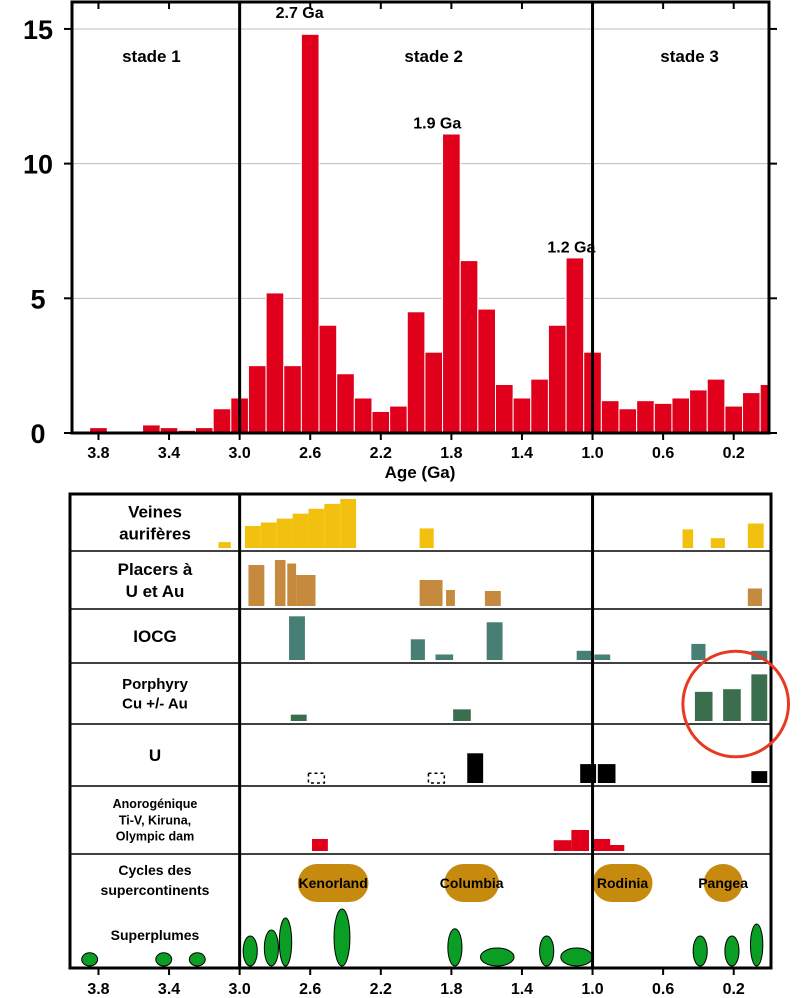 This screenshot has height=998, width=806. I want to click on stage-label: stade 3, so click(689, 56).